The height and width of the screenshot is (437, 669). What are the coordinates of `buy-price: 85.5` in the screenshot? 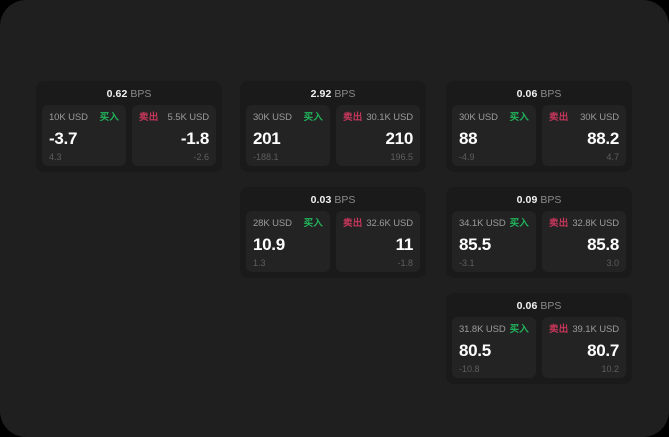 It's located at (475, 244).